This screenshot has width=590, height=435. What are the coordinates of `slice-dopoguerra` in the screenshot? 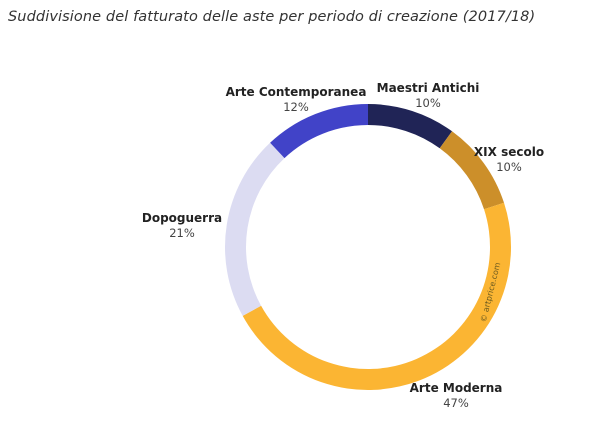 It's located at (255, 229).